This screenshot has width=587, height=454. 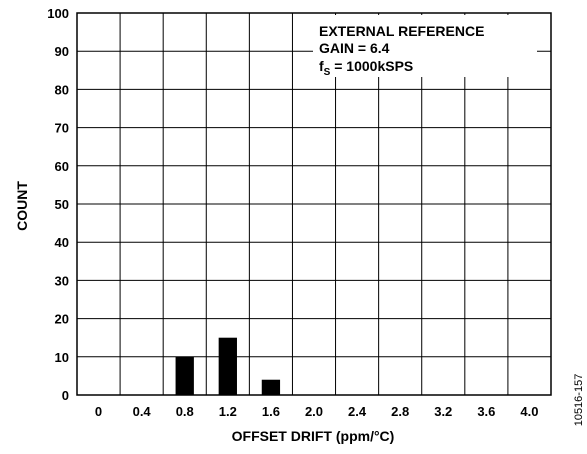 I want to click on y-tick-label: 80, so click(x=62, y=89).